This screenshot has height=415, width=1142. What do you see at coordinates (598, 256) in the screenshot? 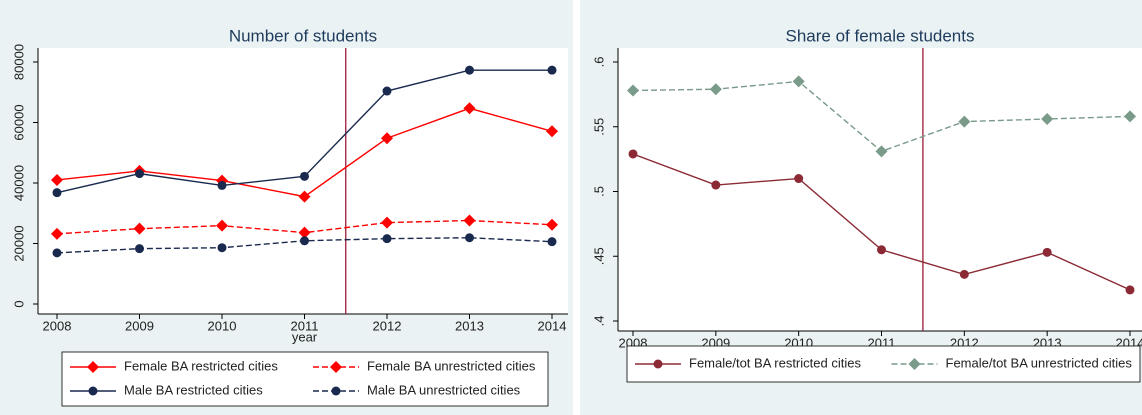
I see `y-tick-label: .45` at bounding box center [598, 256].